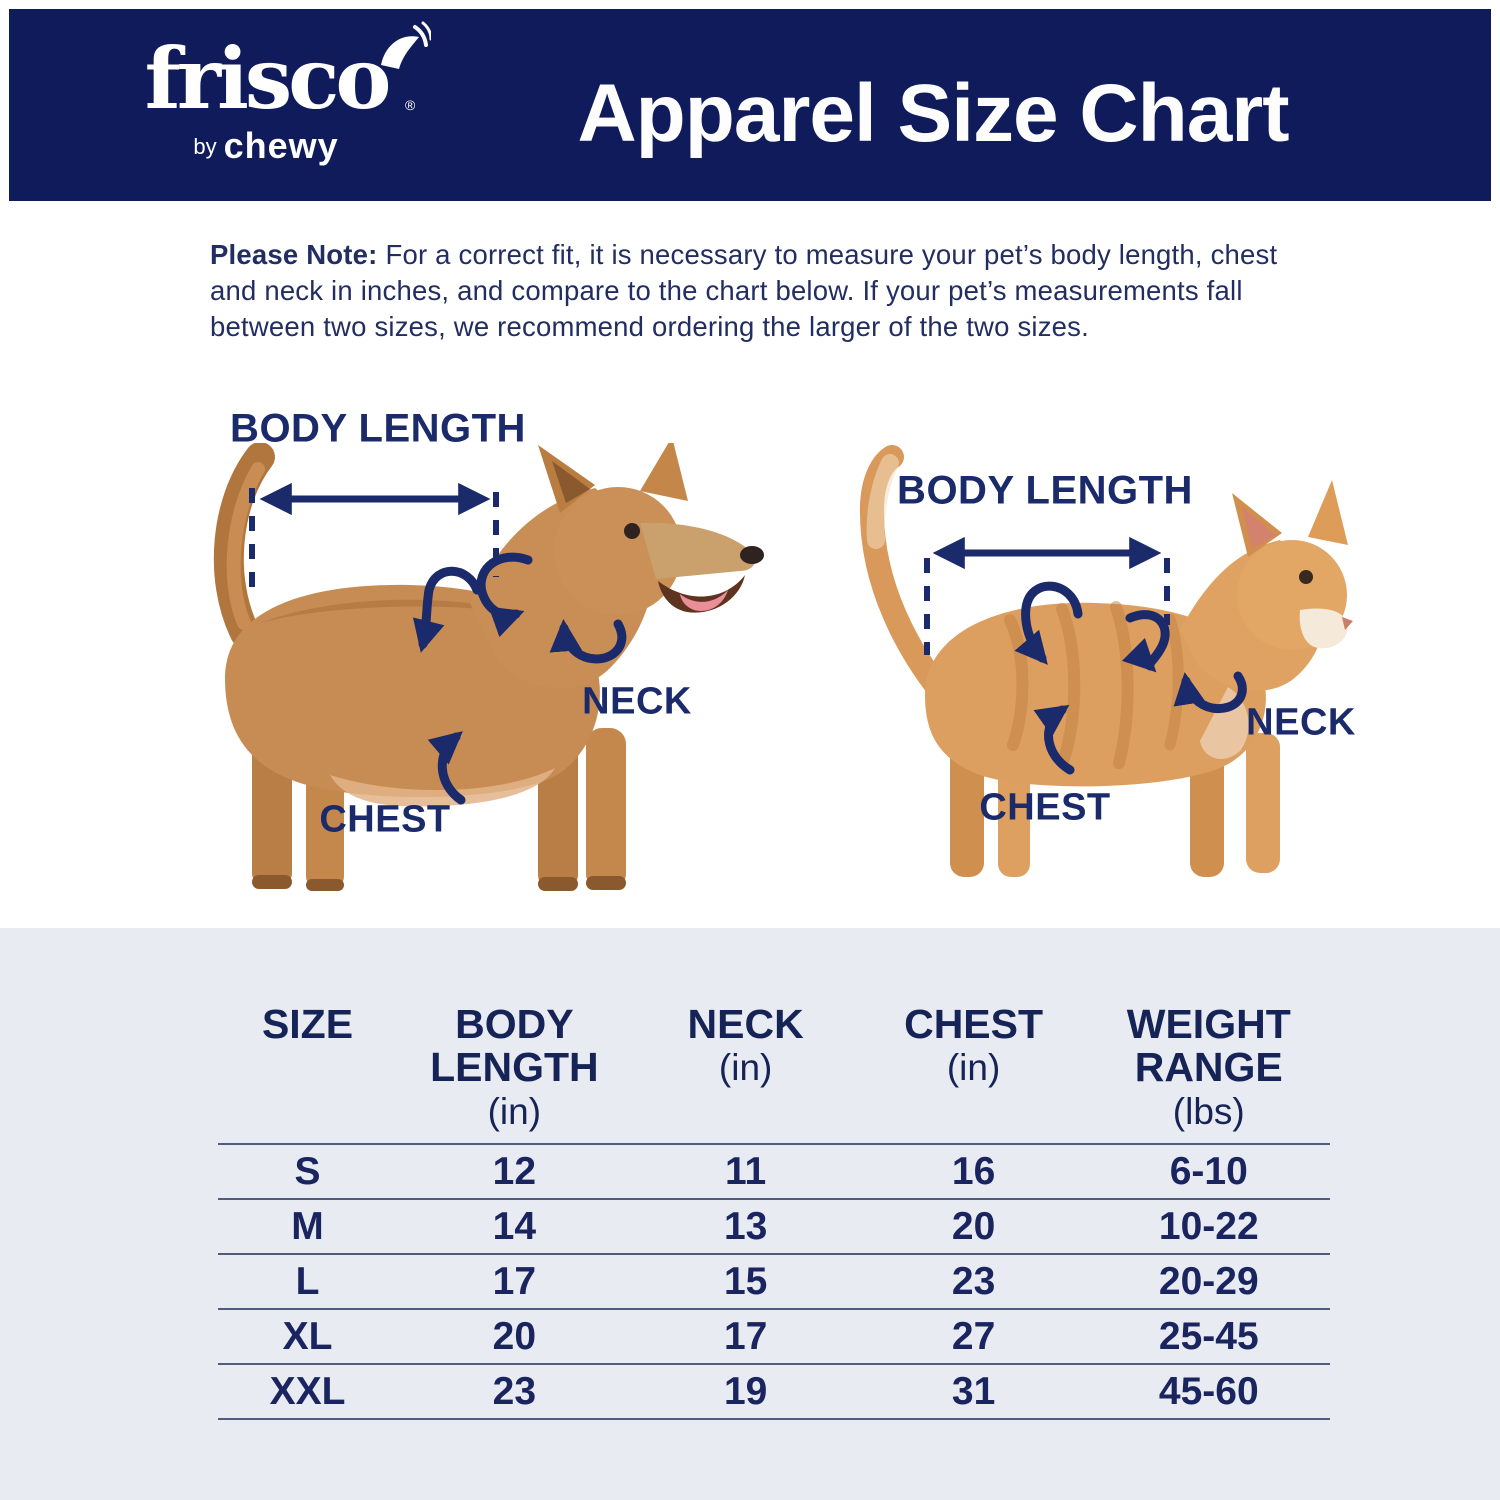  What do you see at coordinates (268, 78) in the screenshot?
I see `frisco-wordmark-text: frisco` at bounding box center [268, 78].